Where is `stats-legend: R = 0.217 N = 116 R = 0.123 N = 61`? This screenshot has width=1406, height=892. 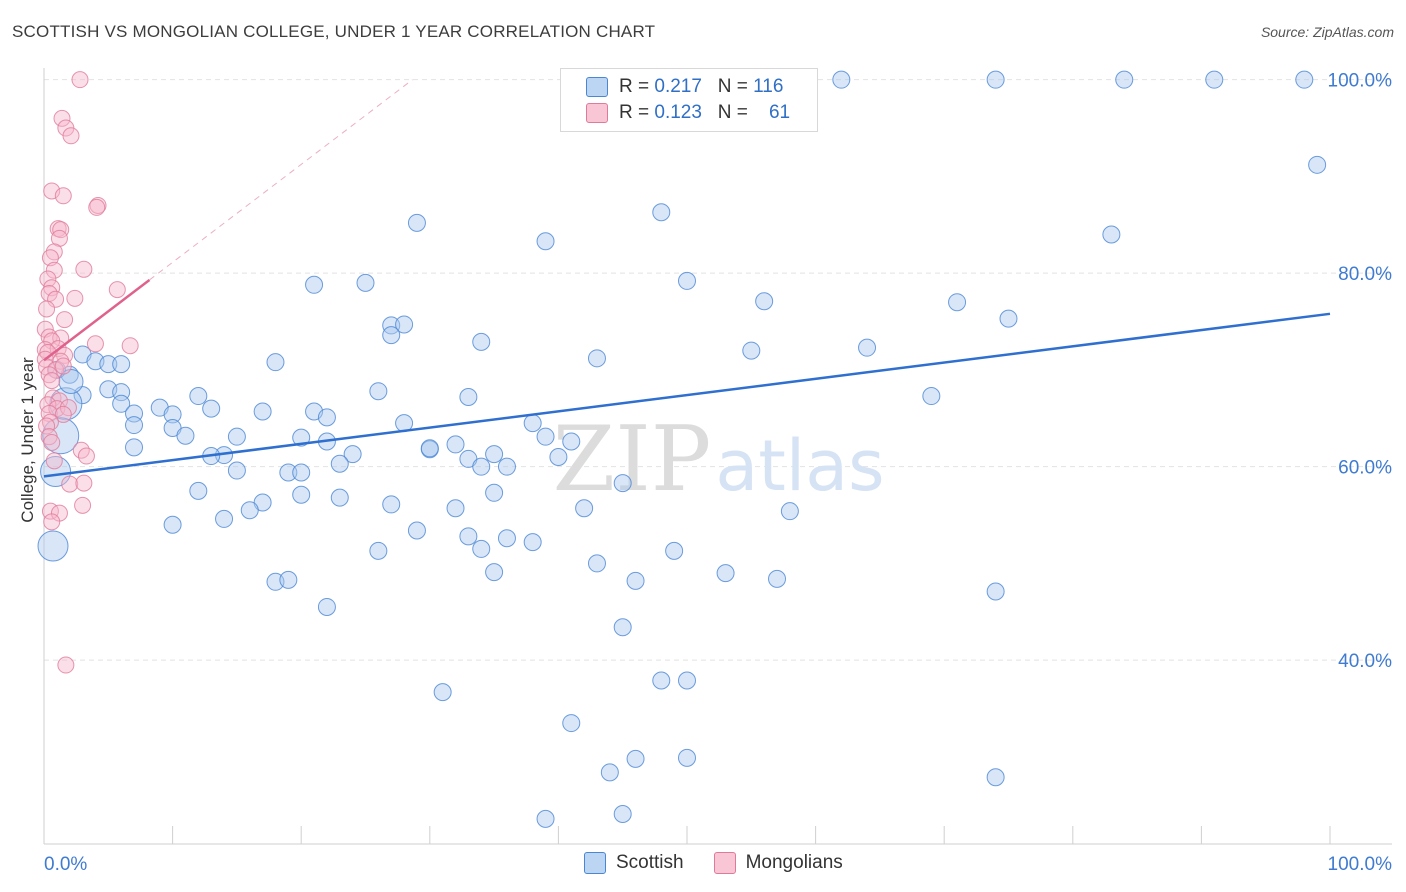
stats-legend: R = 0.217 N = 116 R = 0.123 N = 61 is located at coordinates (689, 100).